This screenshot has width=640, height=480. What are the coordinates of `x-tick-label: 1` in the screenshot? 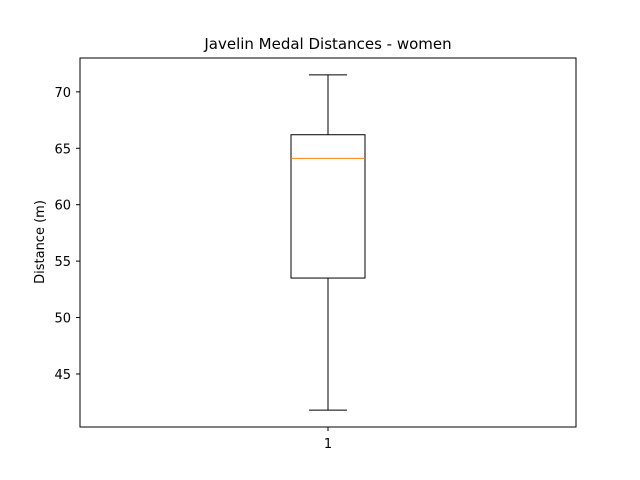 It's located at (328, 444).